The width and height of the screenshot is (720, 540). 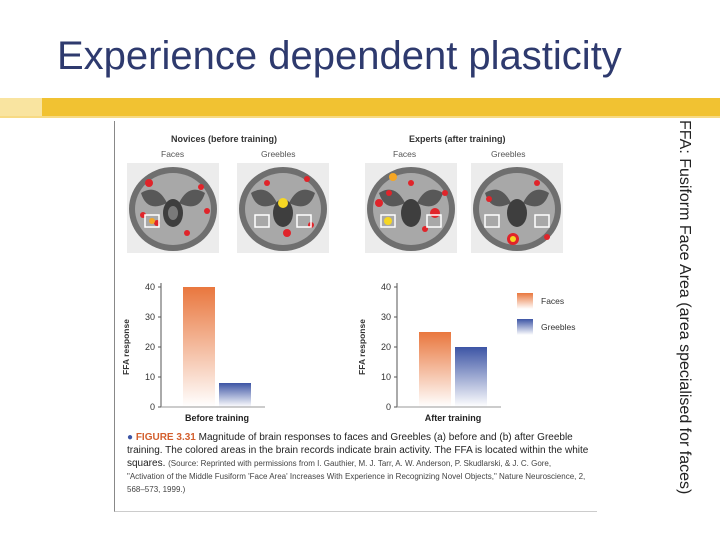 What do you see at coordinates (283, 208) in the screenshot?
I see `brain-scan-novice-greebles` at bounding box center [283, 208].